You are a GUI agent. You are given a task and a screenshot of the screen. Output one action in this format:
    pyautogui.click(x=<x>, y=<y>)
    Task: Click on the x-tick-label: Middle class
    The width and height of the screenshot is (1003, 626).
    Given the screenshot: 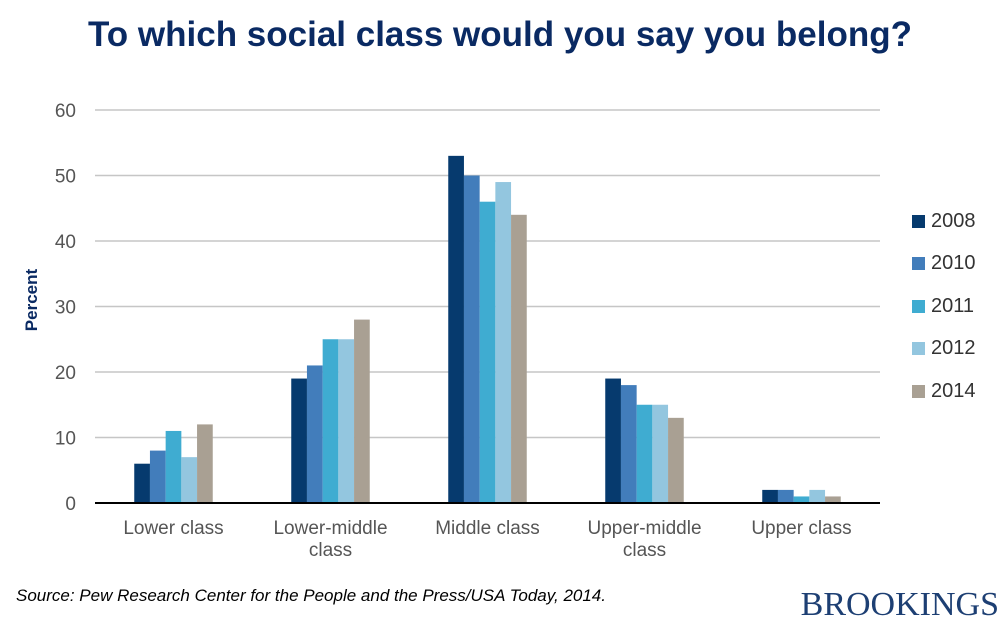 What is the action you would take?
    pyautogui.click(x=487, y=528)
    